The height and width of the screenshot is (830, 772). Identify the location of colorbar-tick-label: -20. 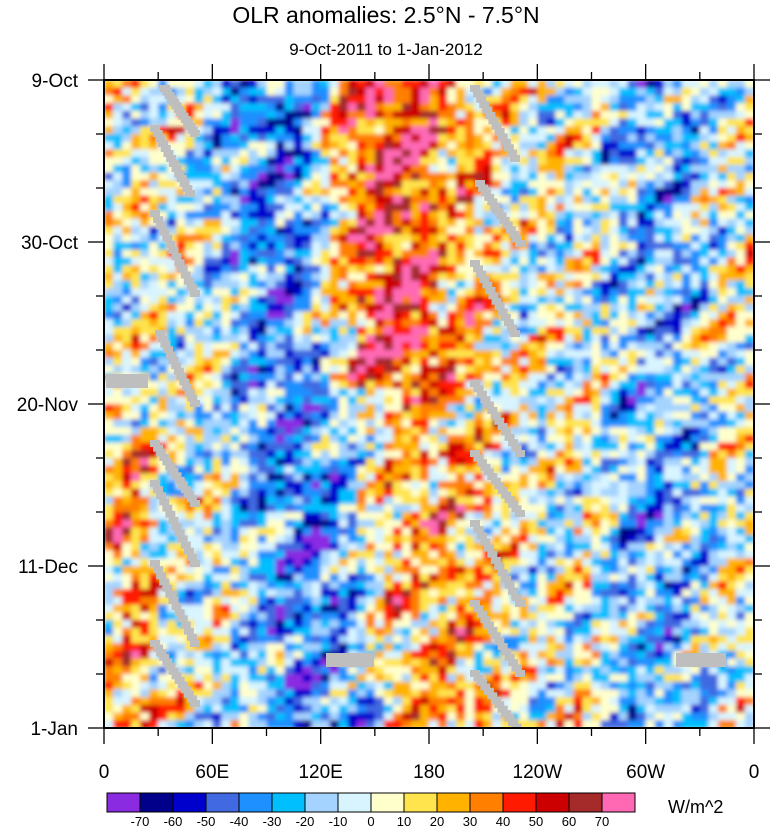
(305, 821).